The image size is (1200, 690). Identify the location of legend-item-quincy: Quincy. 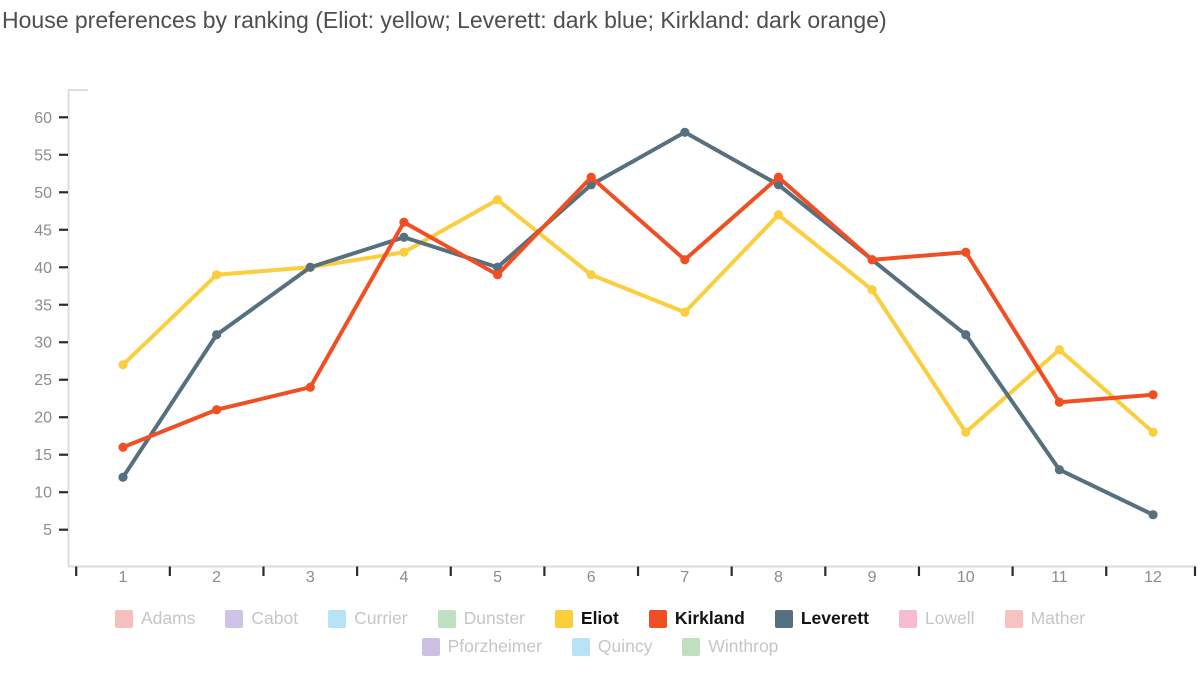
(612, 646).